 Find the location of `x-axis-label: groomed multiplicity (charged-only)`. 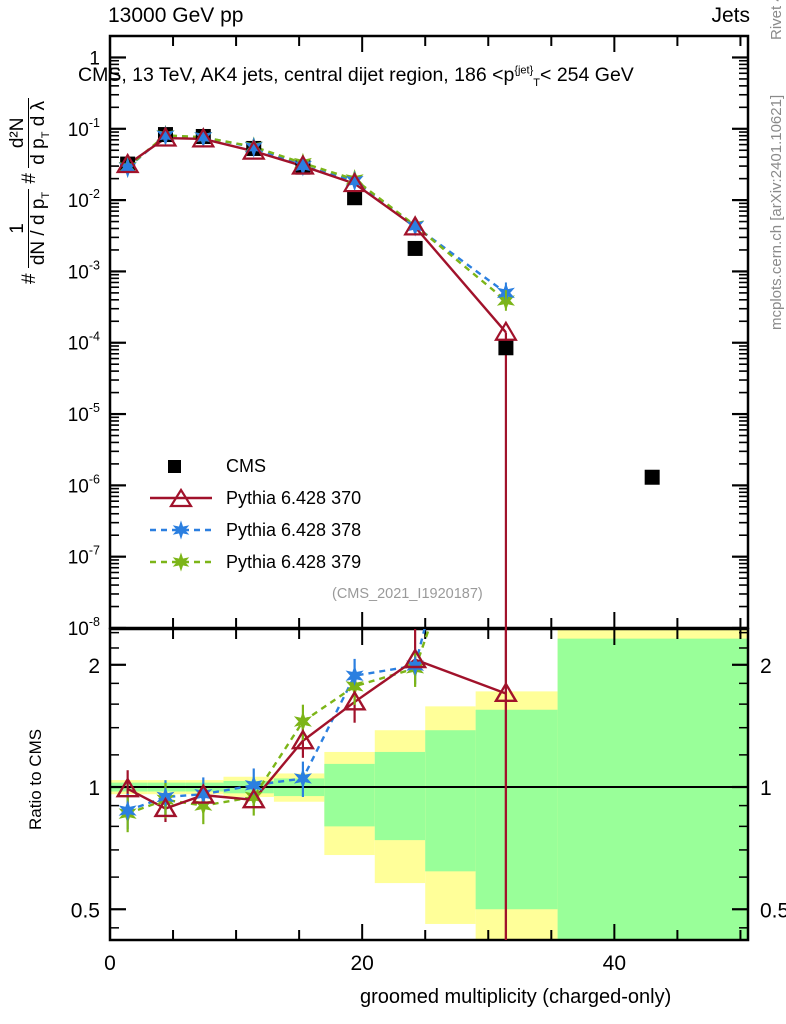

x-axis-label: groomed multiplicity (charged-only) is located at coordinates (516, 997).